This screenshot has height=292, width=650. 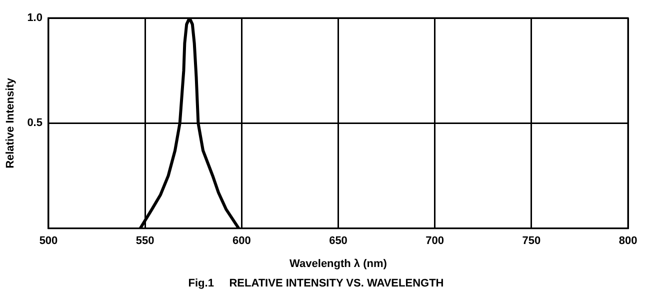 I want to click on x-tick-label: 800, so click(x=628, y=241).